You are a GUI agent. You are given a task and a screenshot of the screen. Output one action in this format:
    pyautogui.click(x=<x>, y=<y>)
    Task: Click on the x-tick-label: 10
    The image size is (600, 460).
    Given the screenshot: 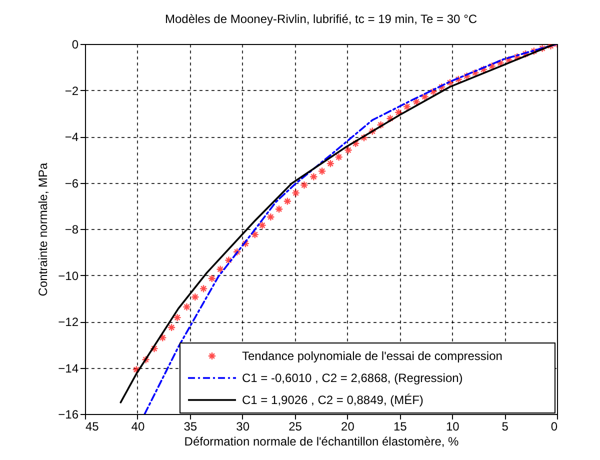 What is the action you would take?
    pyautogui.click(x=453, y=427)
    